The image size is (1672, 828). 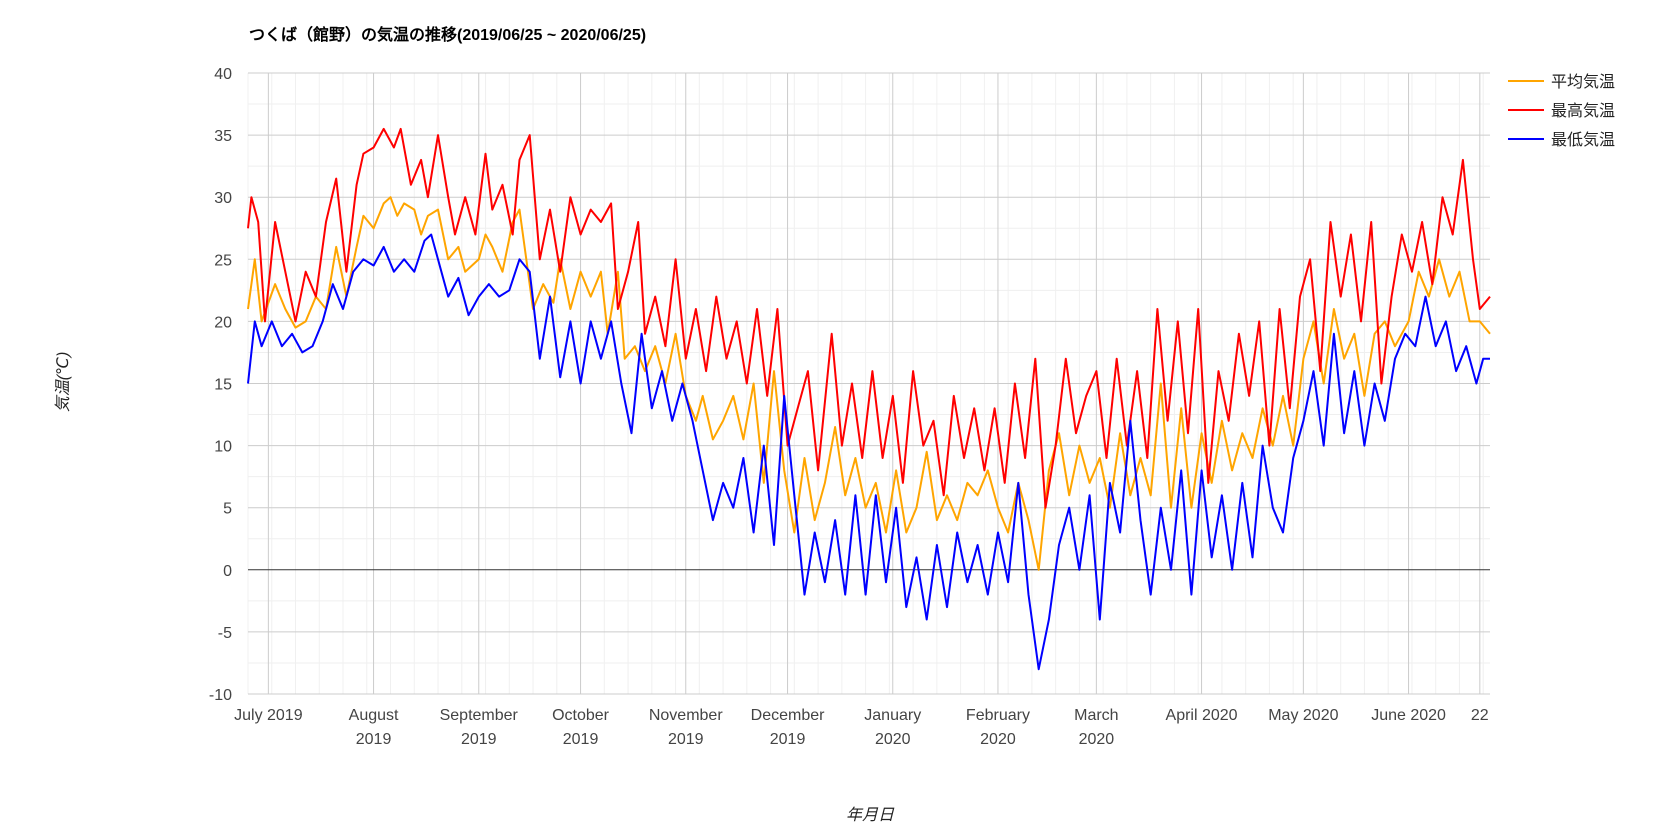 I want to click on y-tick-label: 40, so click(x=223, y=74).